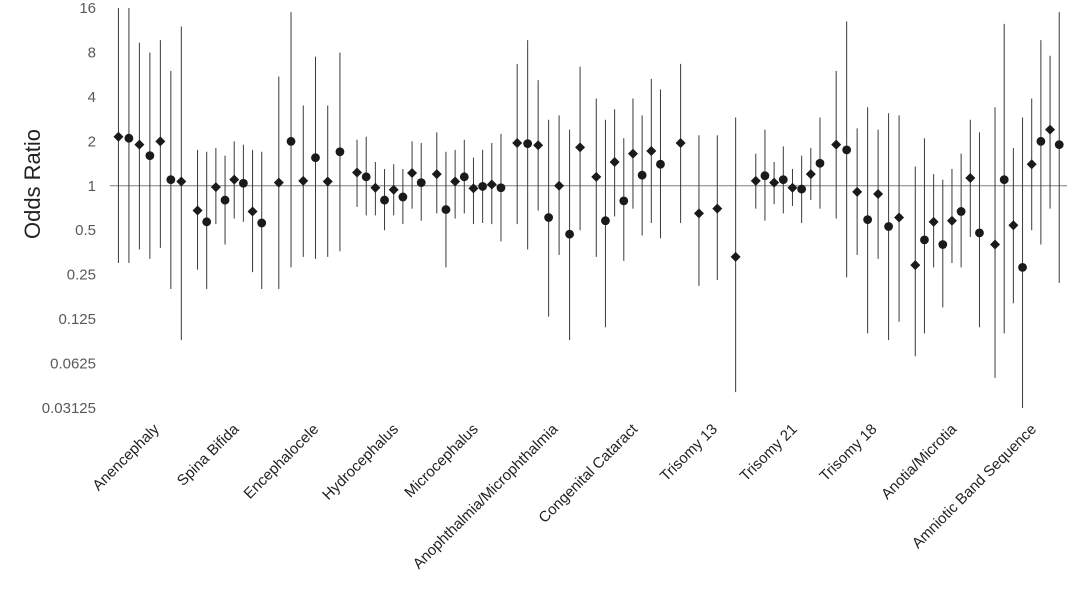 This screenshot has height=594, width=1067. I want to click on y-tick-label: 4, so click(92, 97).